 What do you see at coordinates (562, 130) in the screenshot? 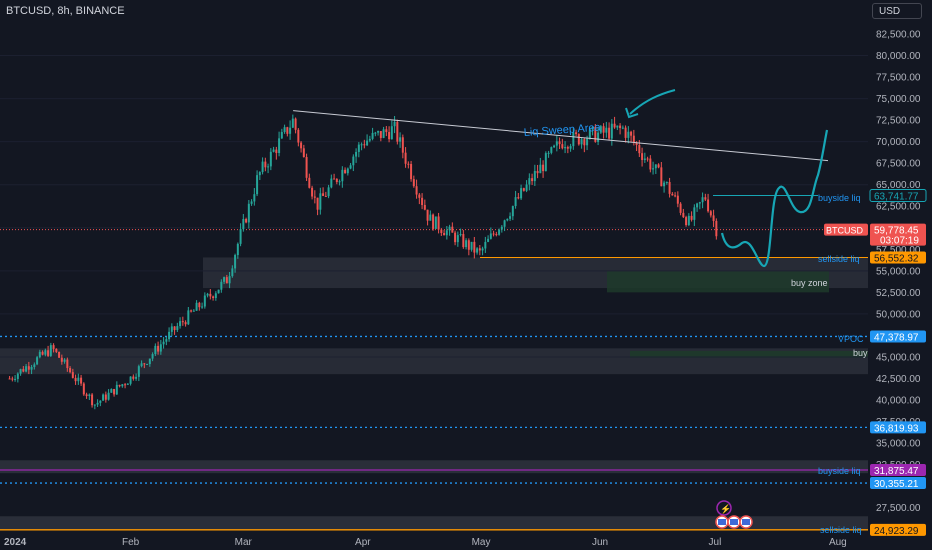
I see `liq-sweep-label: Liq Sweep Area` at bounding box center [562, 130].